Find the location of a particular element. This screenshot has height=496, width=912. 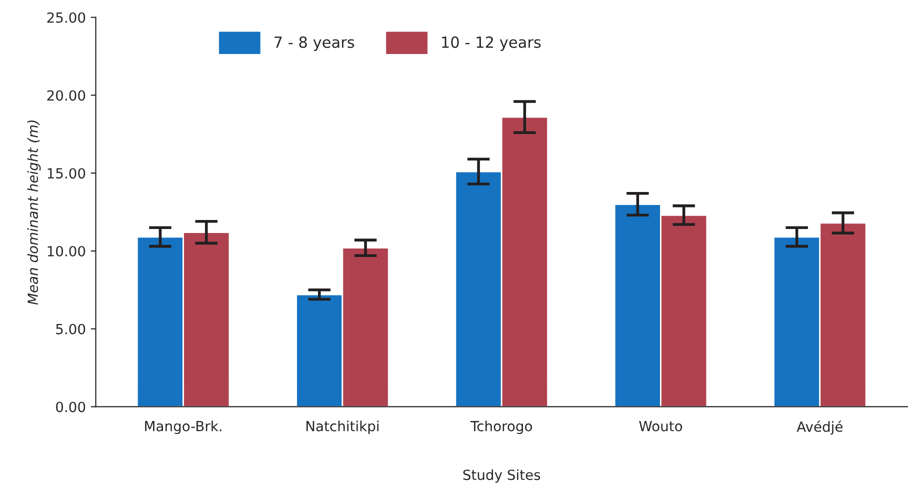

y-tick-label: 0.00 is located at coordinates (71, 407).